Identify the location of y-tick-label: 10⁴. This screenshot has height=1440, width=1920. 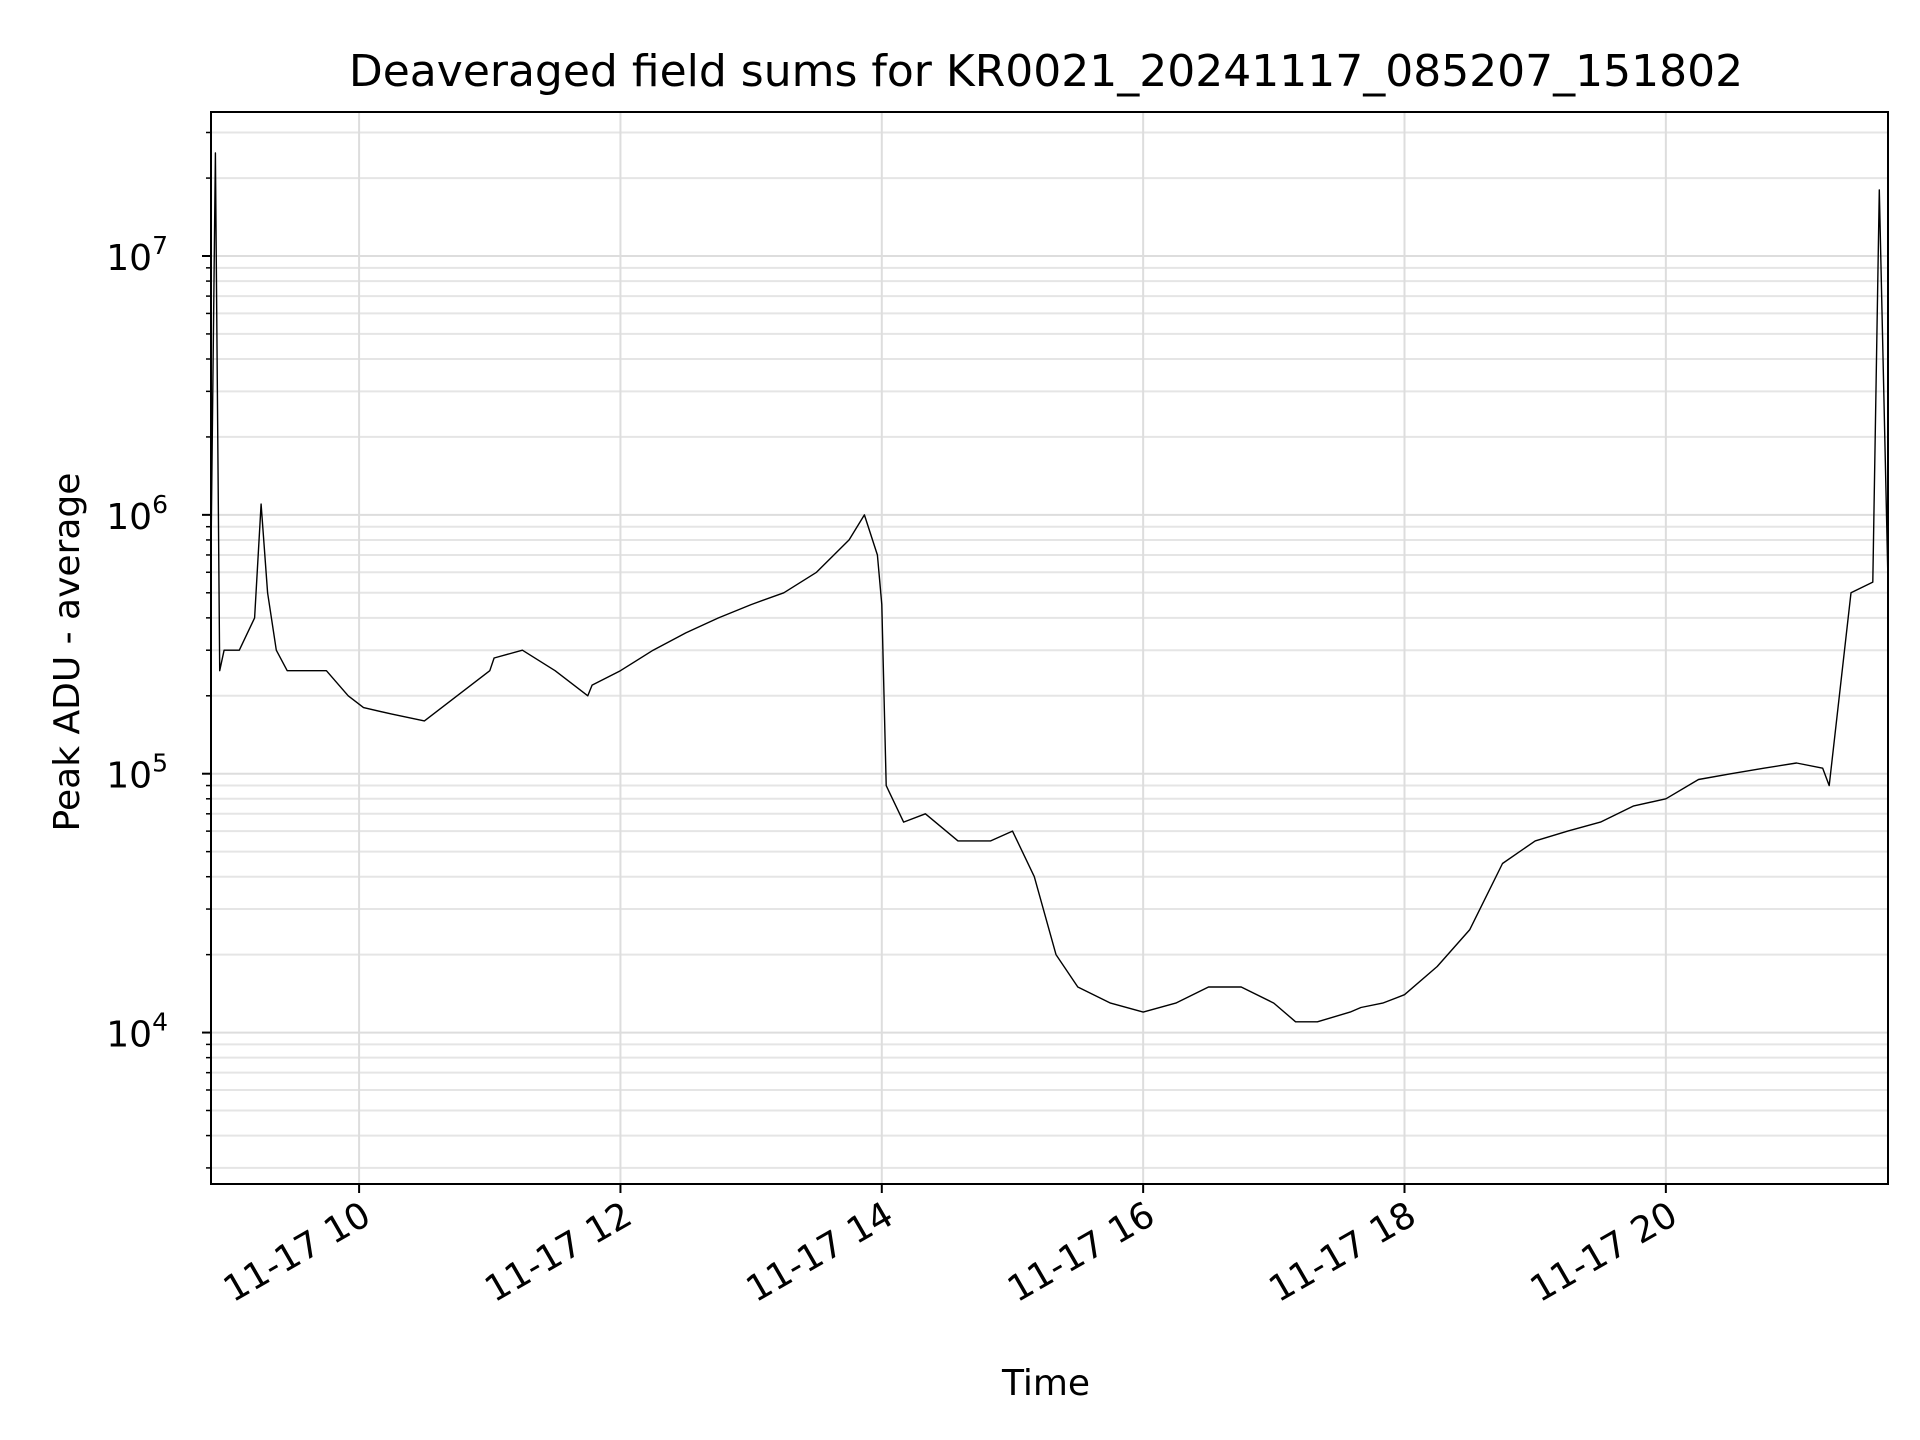
(137, 1032).